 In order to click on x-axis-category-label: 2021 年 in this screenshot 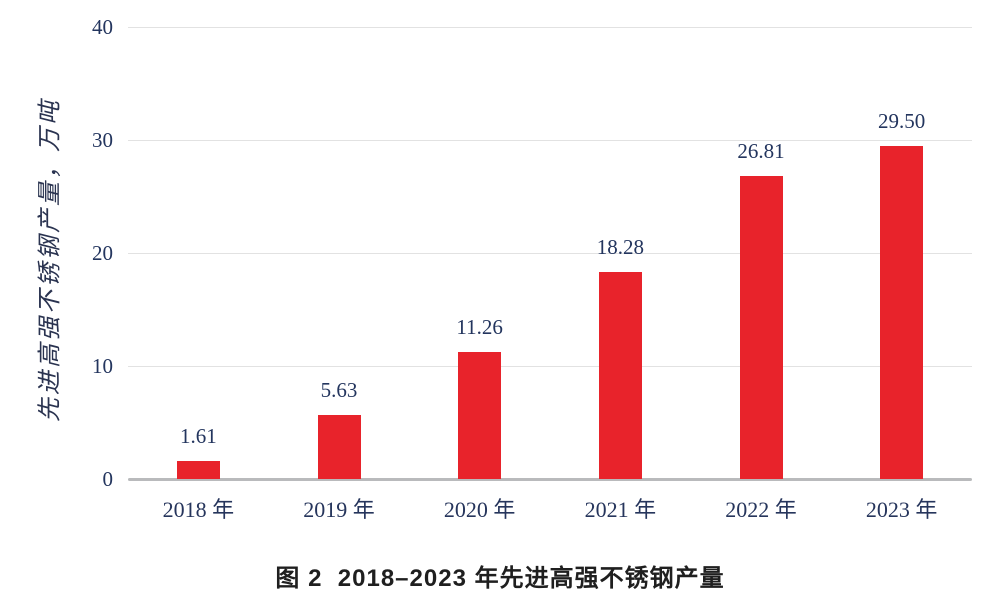, I will do `click(620, 509)`.